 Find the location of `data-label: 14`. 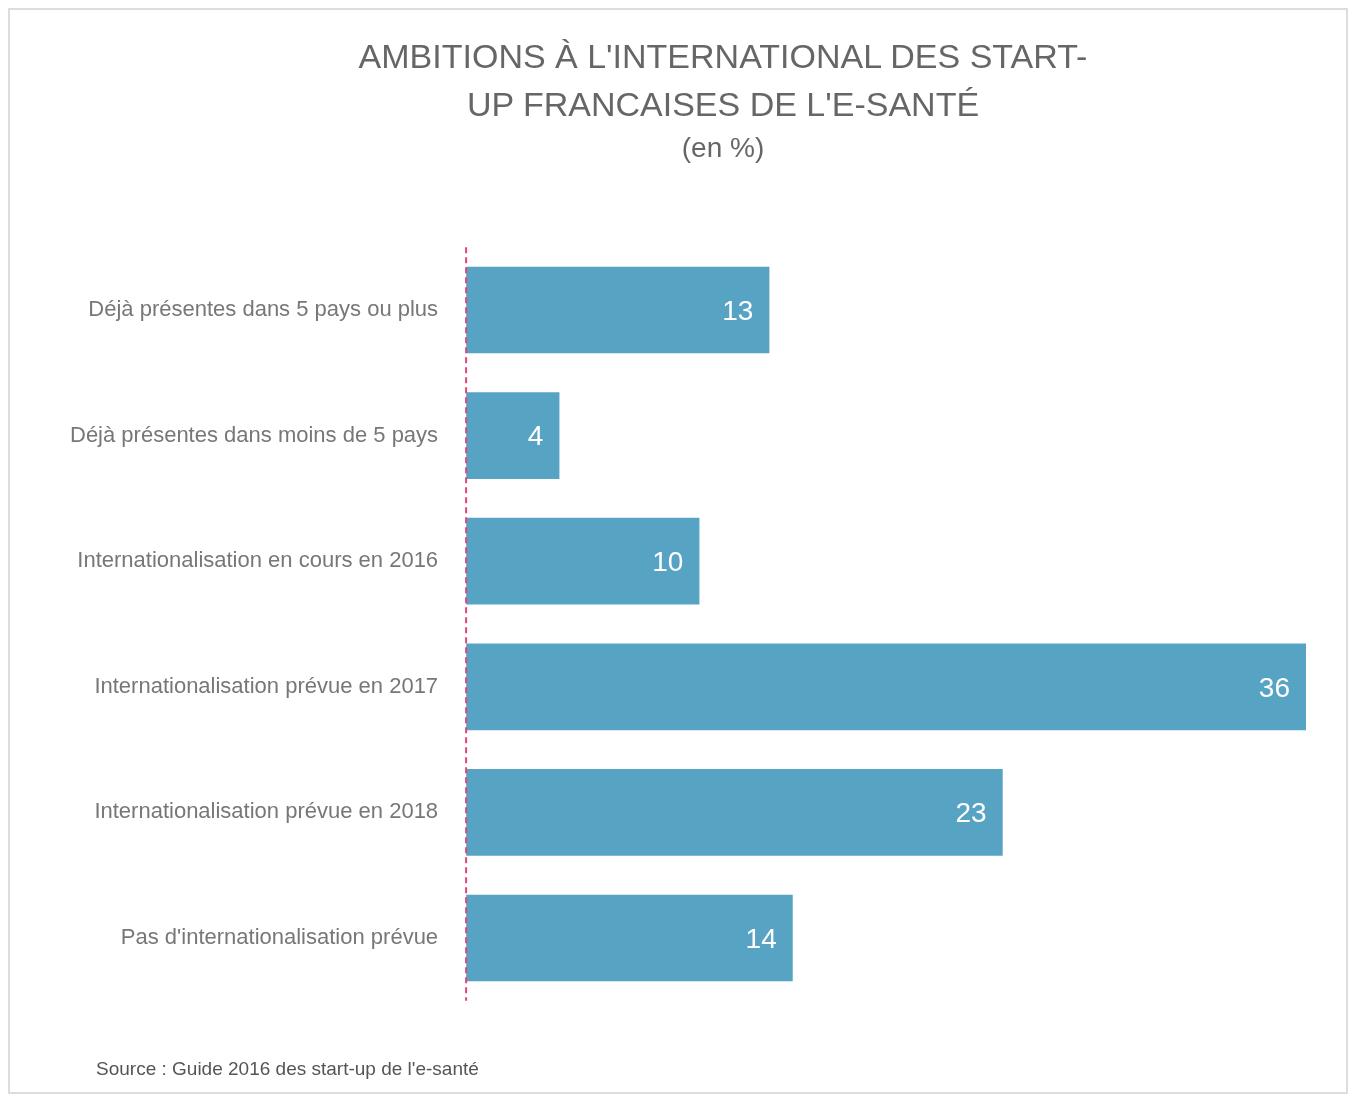

data-label: 14 is located at coordinates (761, 938).